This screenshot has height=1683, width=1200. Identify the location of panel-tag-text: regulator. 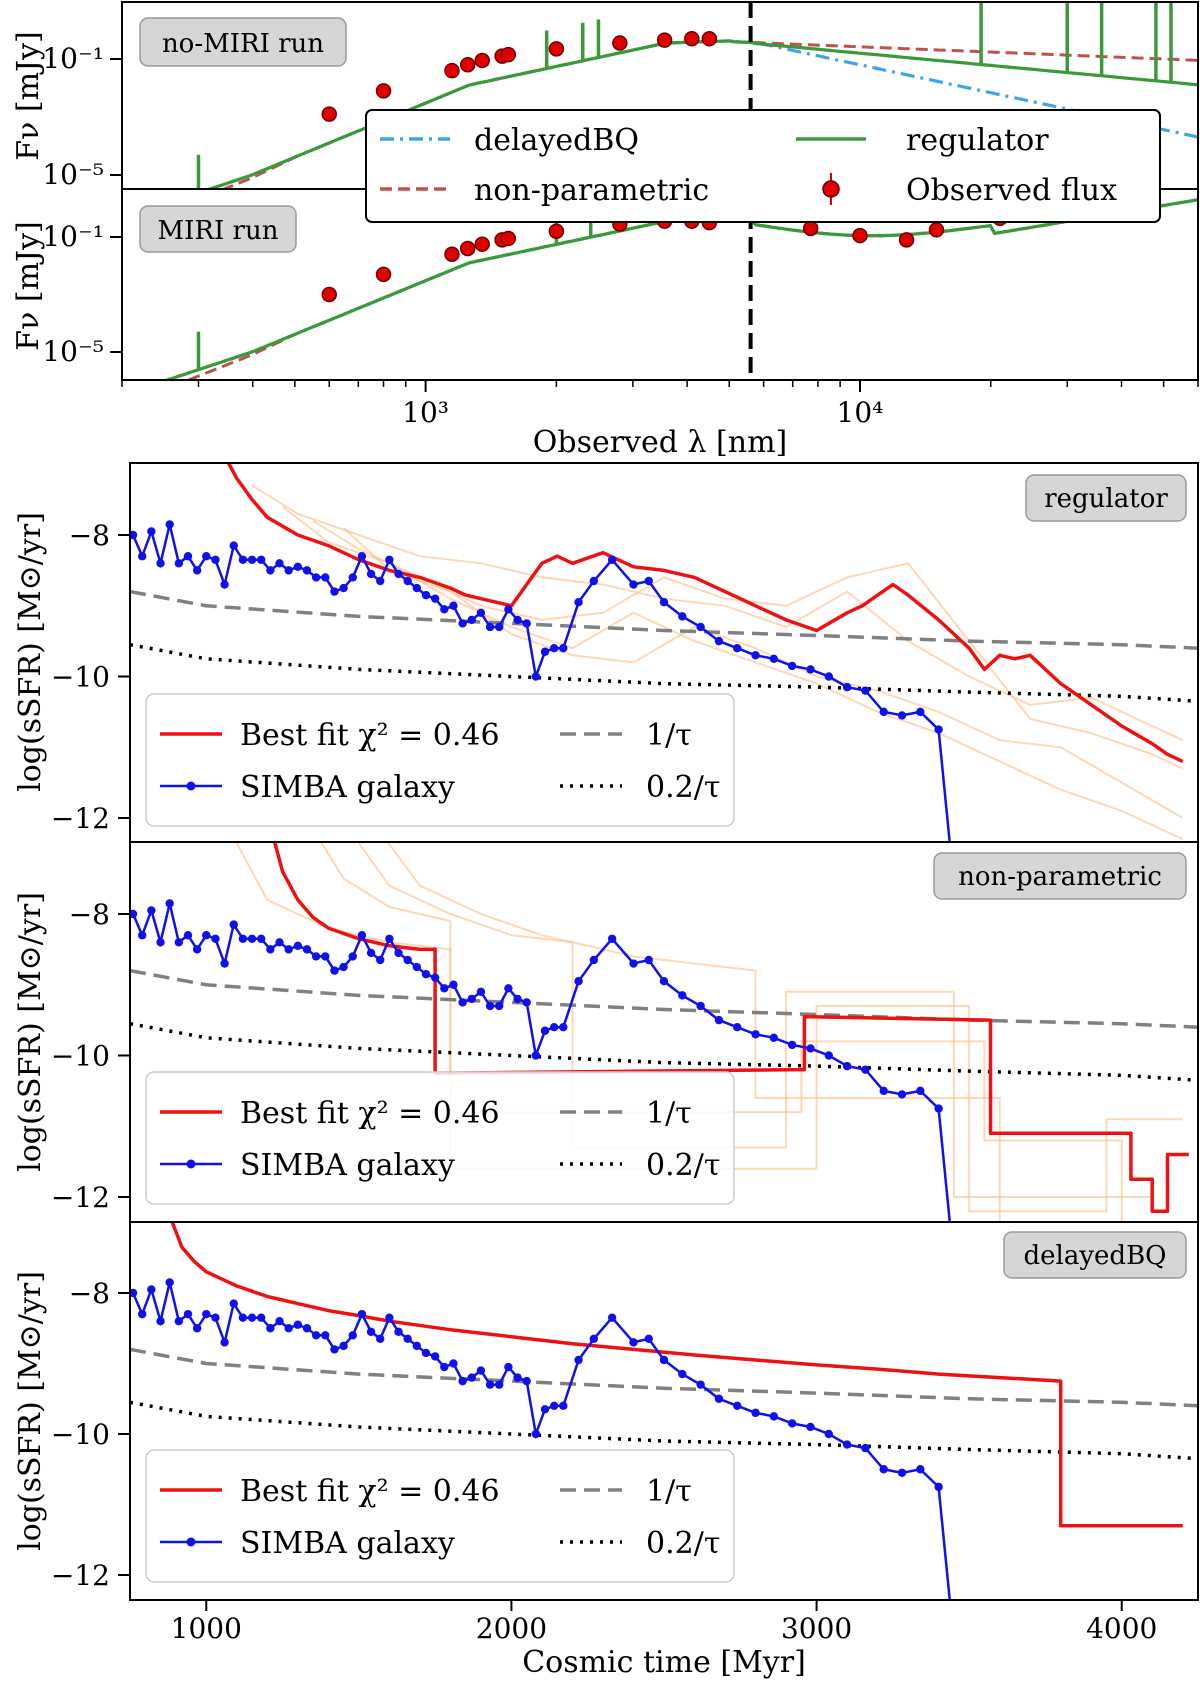
(1106, 499).